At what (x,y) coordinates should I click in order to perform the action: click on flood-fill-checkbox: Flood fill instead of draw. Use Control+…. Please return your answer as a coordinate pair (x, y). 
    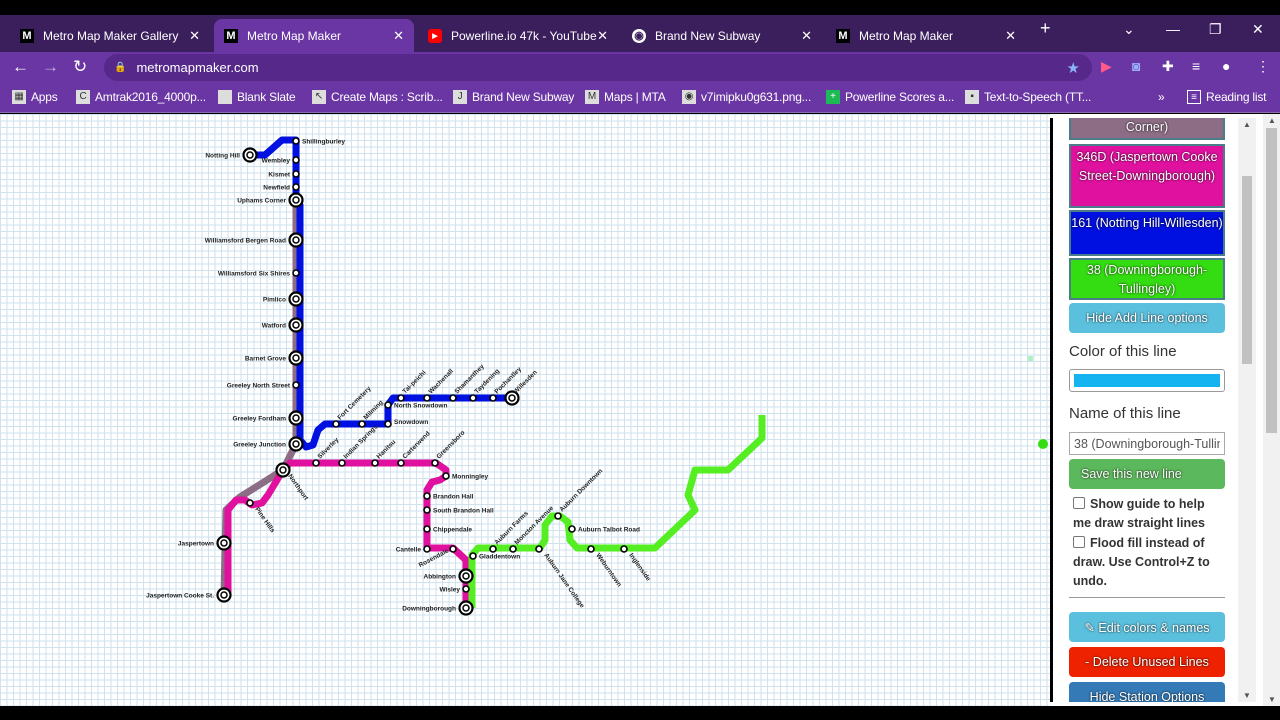
    Looking at the image, I should click on (1141, 562).